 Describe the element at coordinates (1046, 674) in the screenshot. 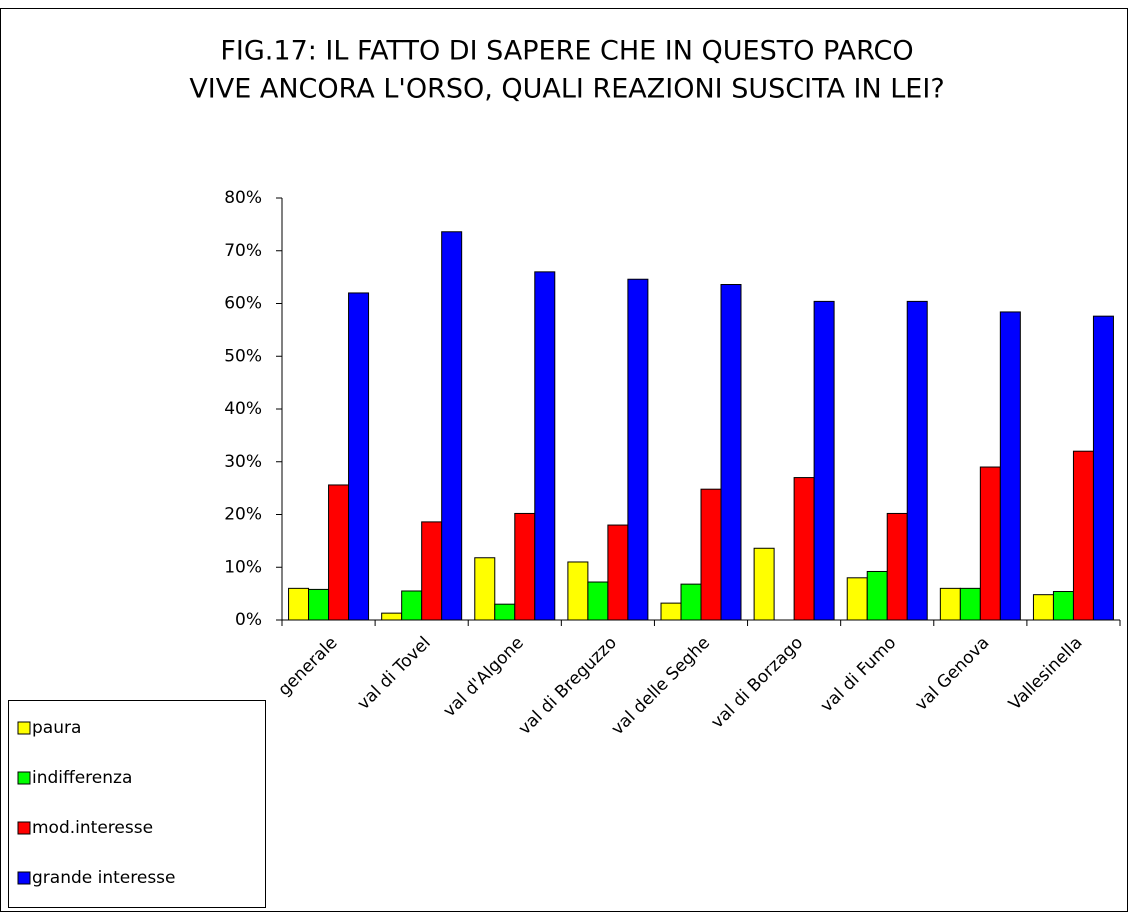

I see `x-tick-label: Vallesinella` at that location.